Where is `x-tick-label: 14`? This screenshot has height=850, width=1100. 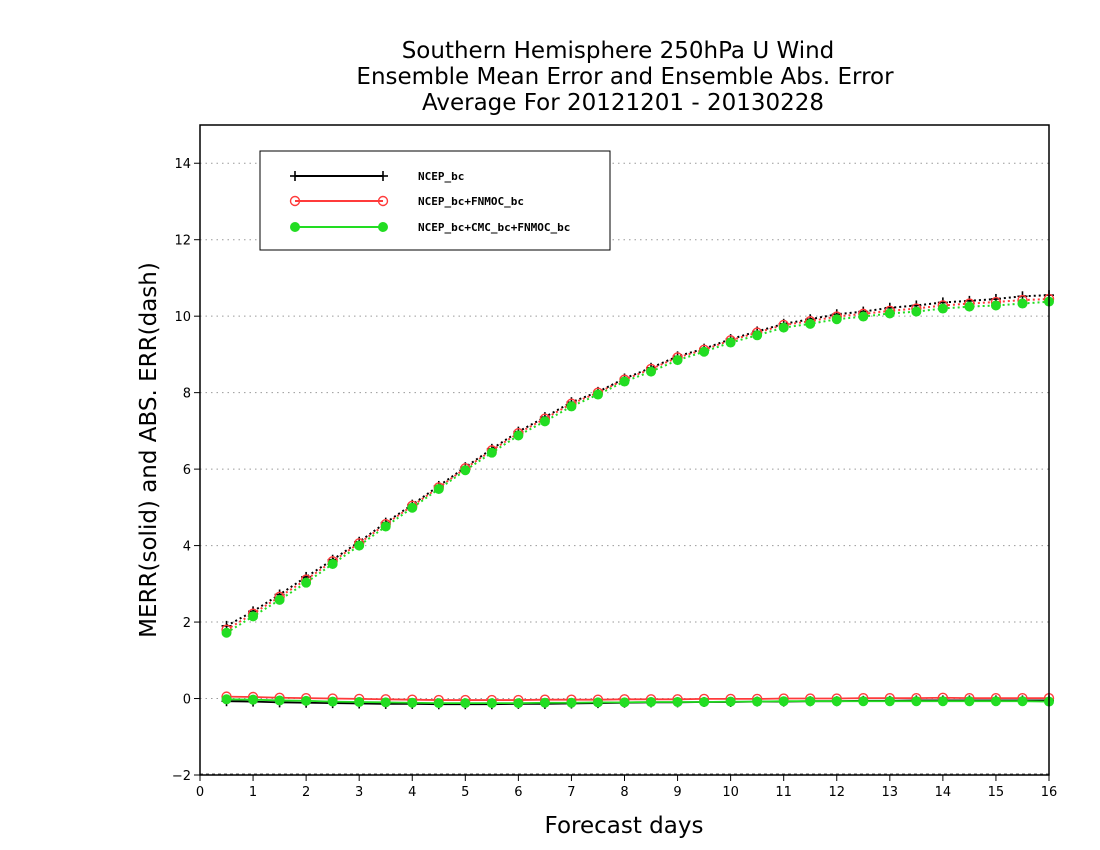 x-tick-label: 14 is located at coordinates (943, 792).